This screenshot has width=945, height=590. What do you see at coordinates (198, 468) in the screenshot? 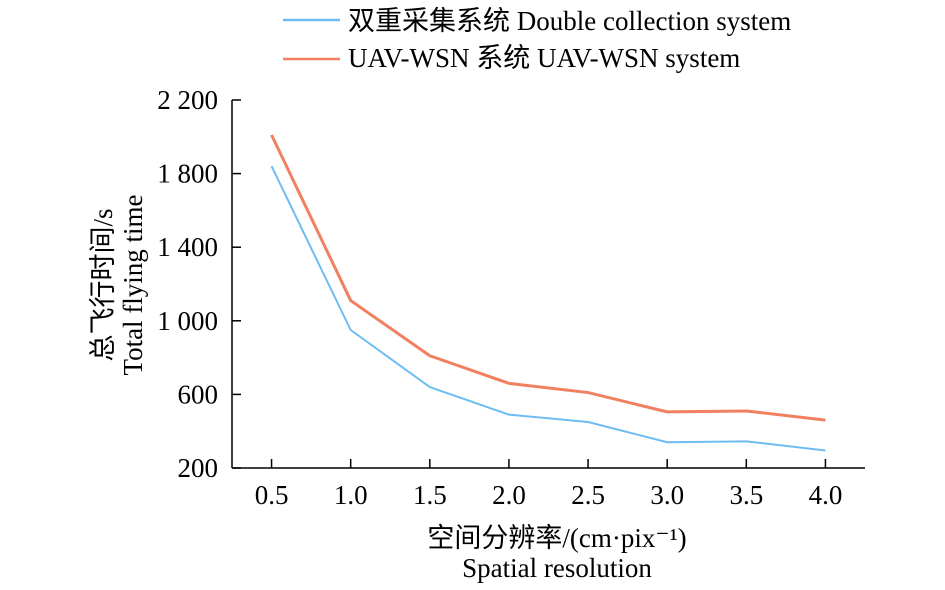
I see `y-tick-label: 200` at bounding box center [198, 468].